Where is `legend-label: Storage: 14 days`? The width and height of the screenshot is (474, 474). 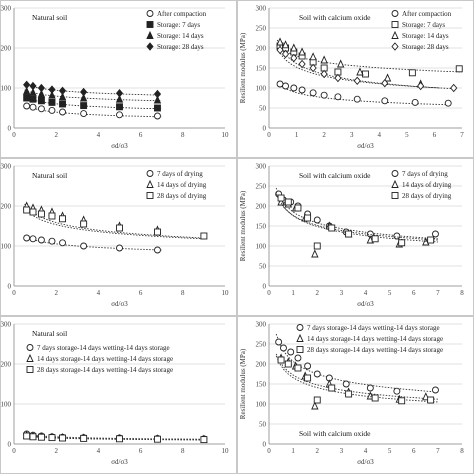 legend-label: Storage: 14 days is located at coordinates (180, 36).